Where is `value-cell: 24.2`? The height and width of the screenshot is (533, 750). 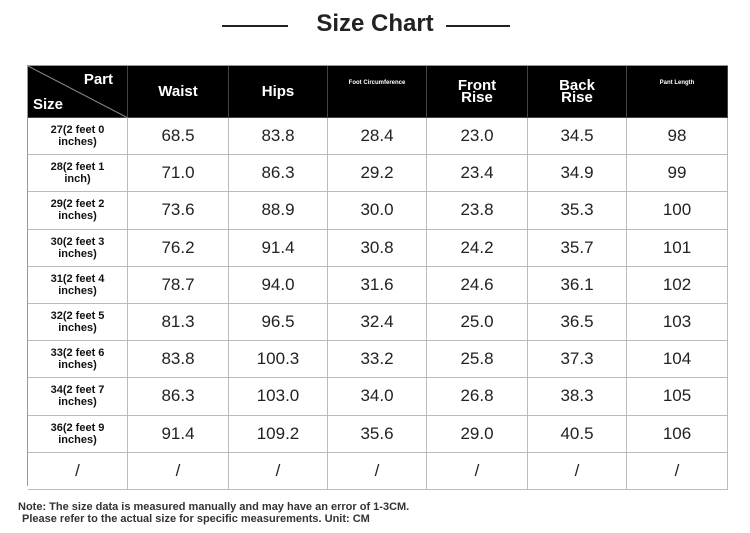 value-cell: 24.2 is located at coordinates (477, 248).